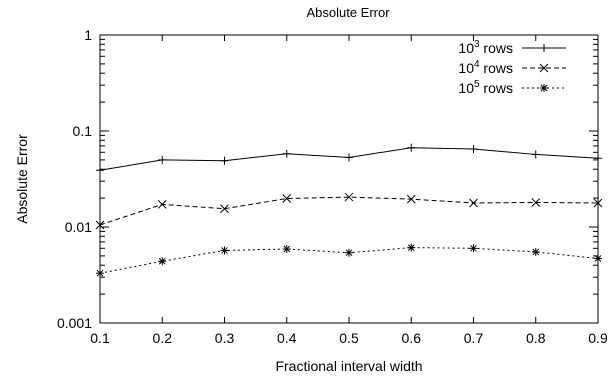  I want to click on x-tick-label: 0.6, so click(412, 338).